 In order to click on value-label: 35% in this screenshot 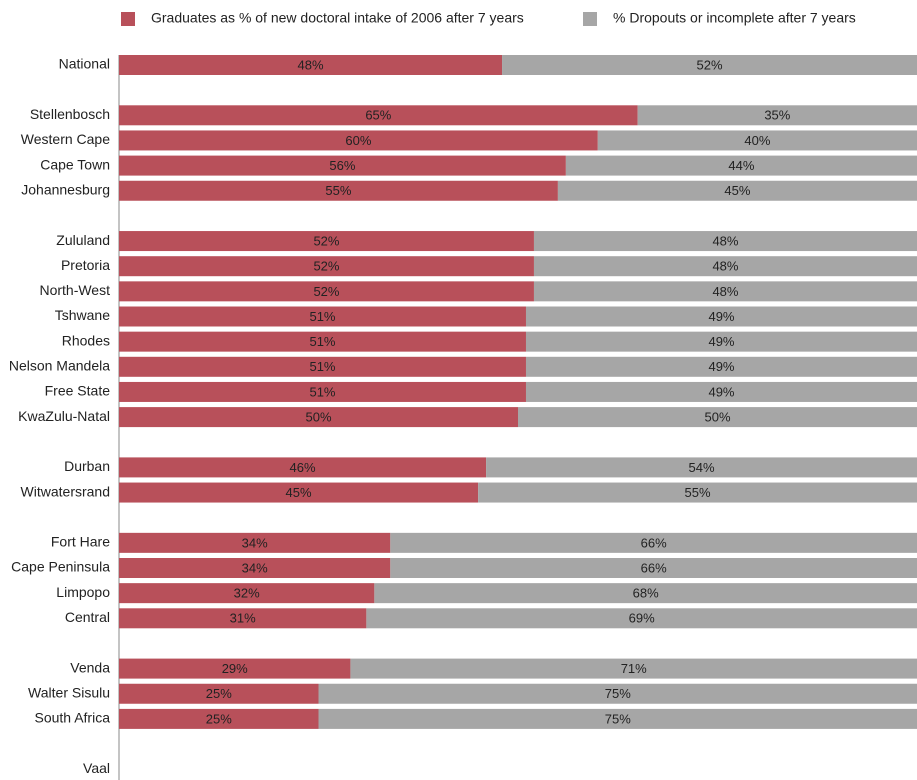, I will do `click(777, 115)`.